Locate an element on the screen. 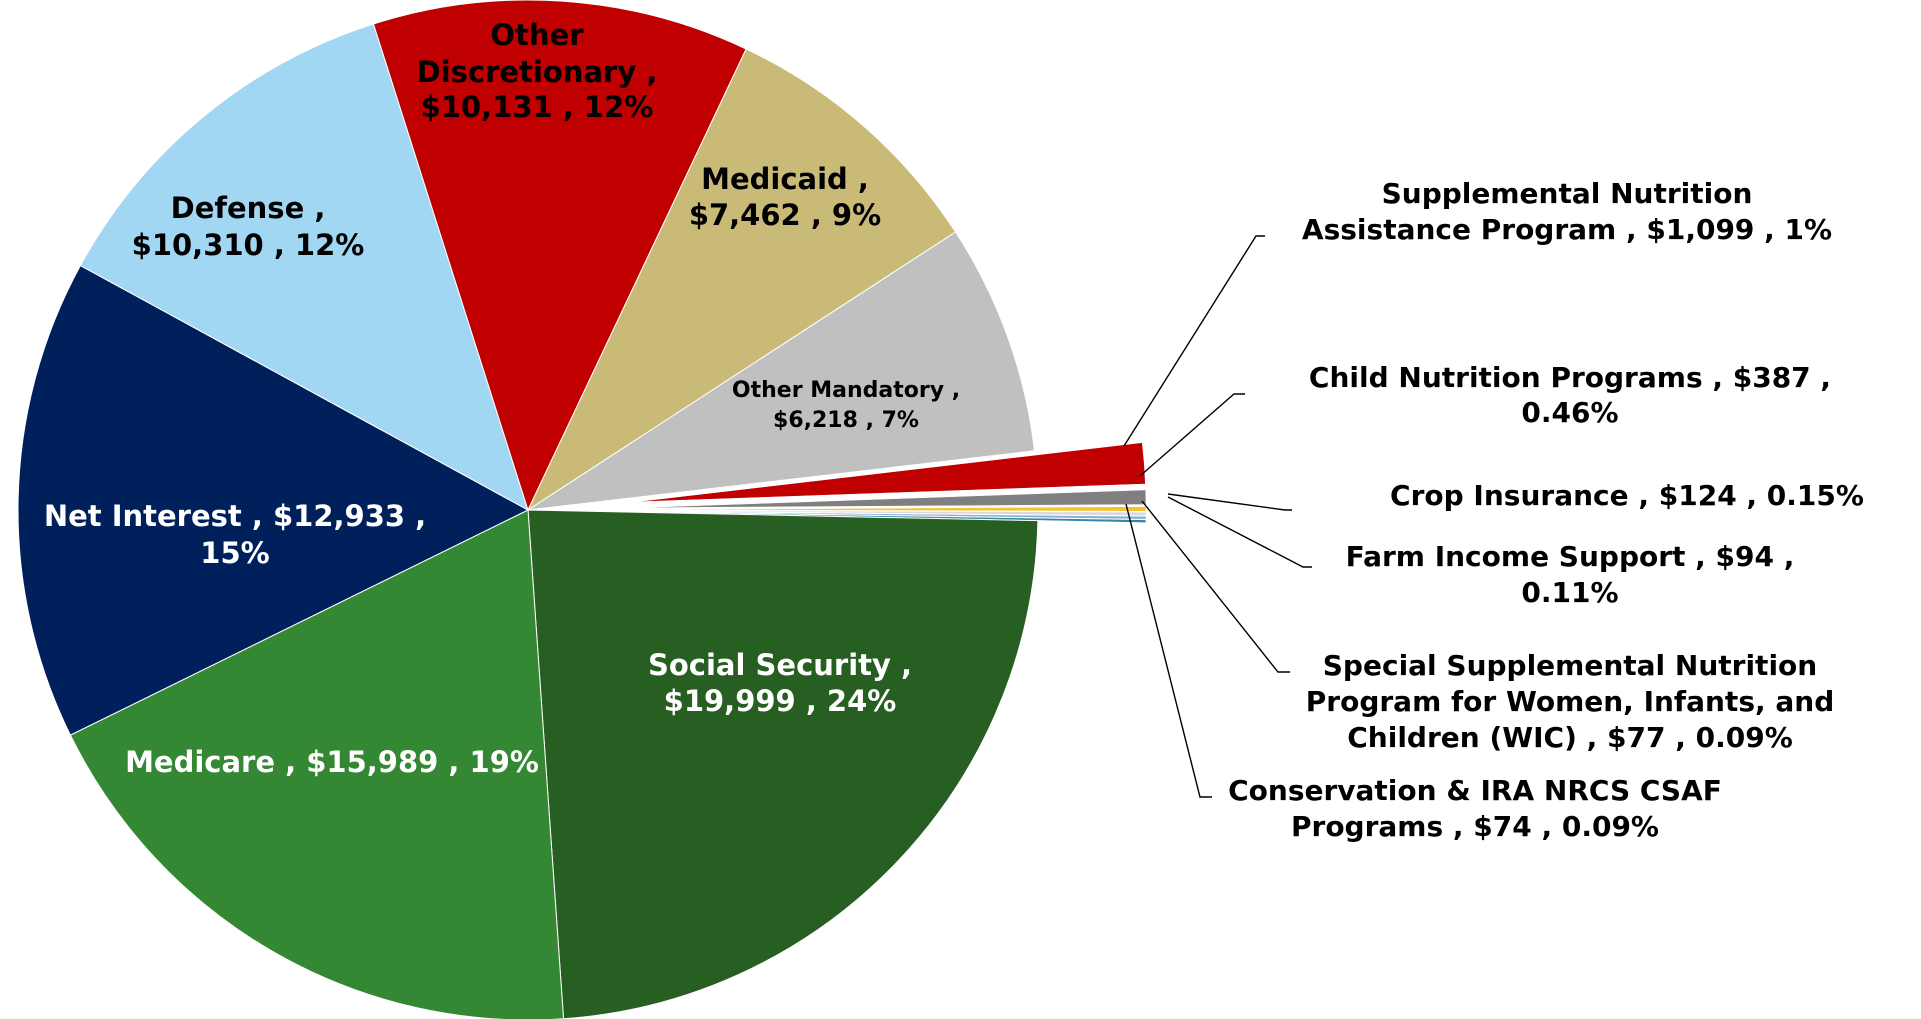  pie-slice-supplemental-nutrition-assistance-program is located at coordinates (890, 472).